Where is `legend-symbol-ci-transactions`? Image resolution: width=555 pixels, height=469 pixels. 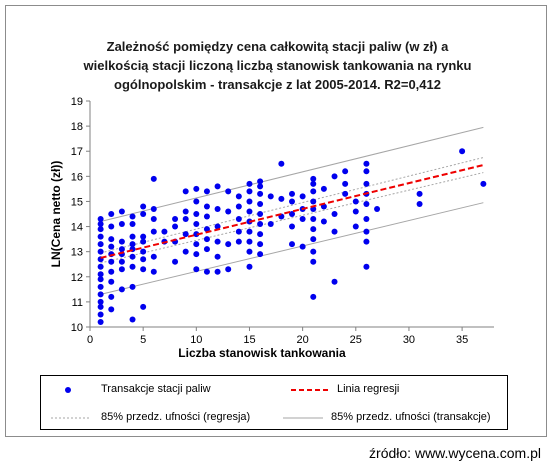 legend-symbol-ci-transactions is located at coordinates (303, 418).